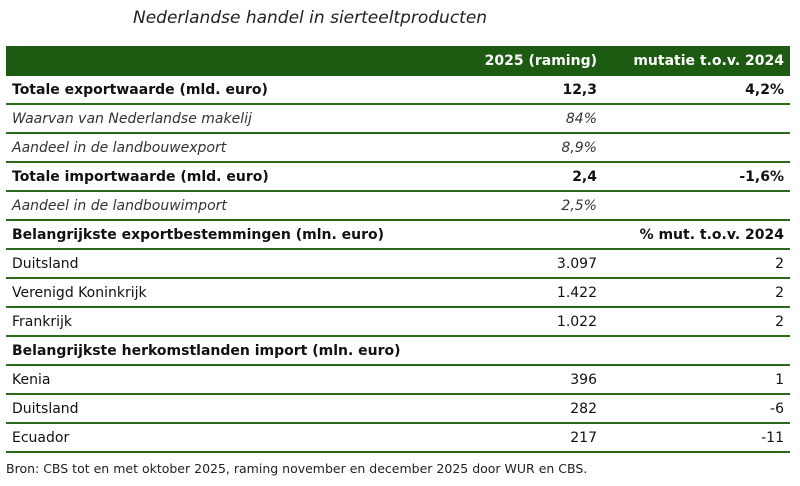 The width and height of the screenshot is (800, 486). What do you see at coordinates (512, 264) in the screenshot?
I see `row-value: 3.097` at bounding box center [512, 264].